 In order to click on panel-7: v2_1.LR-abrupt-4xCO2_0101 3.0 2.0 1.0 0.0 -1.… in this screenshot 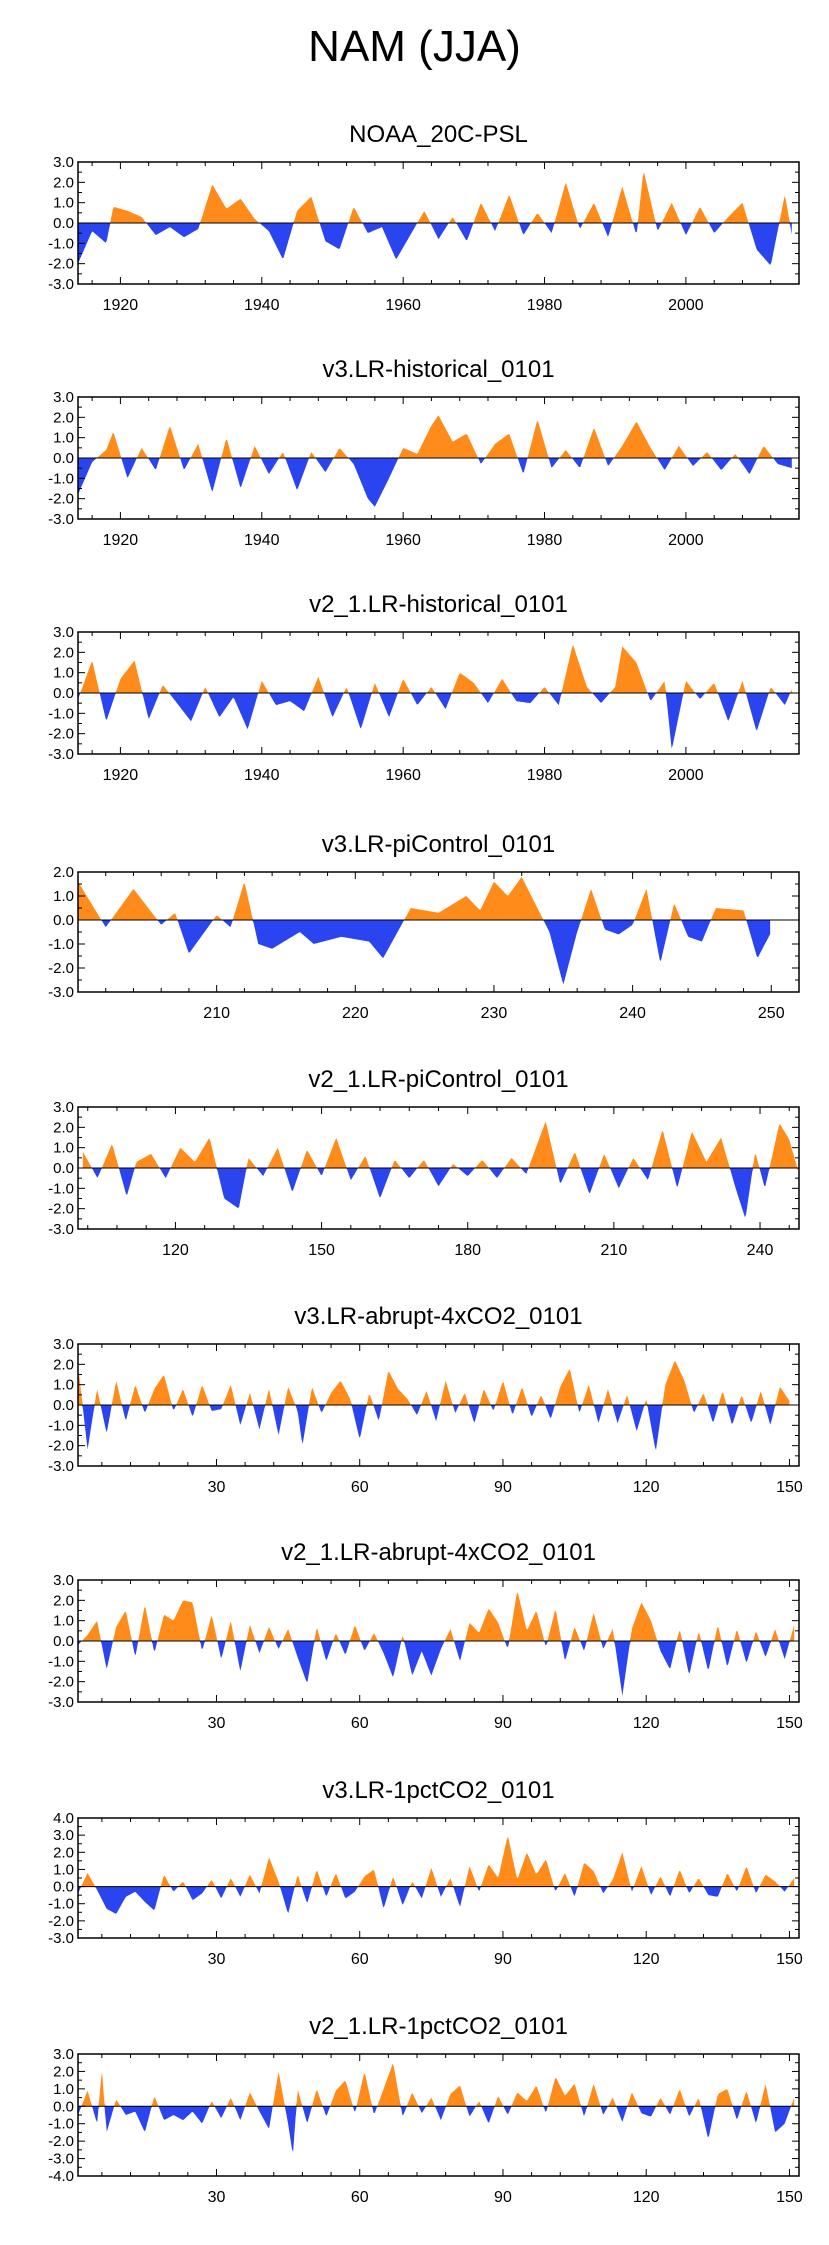, I will do `click(425, 1635)`.